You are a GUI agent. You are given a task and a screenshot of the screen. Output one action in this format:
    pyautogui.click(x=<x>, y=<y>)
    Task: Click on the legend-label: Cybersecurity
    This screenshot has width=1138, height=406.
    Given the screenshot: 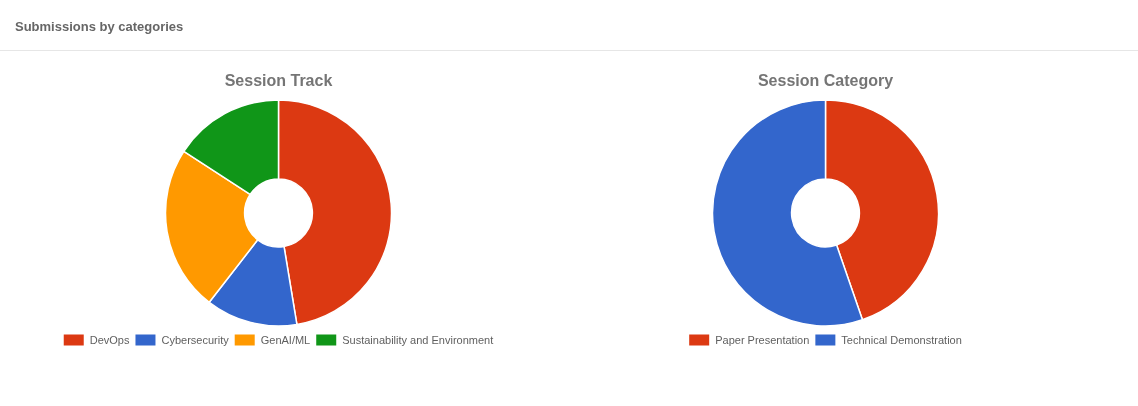 What is the action you would take?
    pyautogui.click(x=195, y=340)
    